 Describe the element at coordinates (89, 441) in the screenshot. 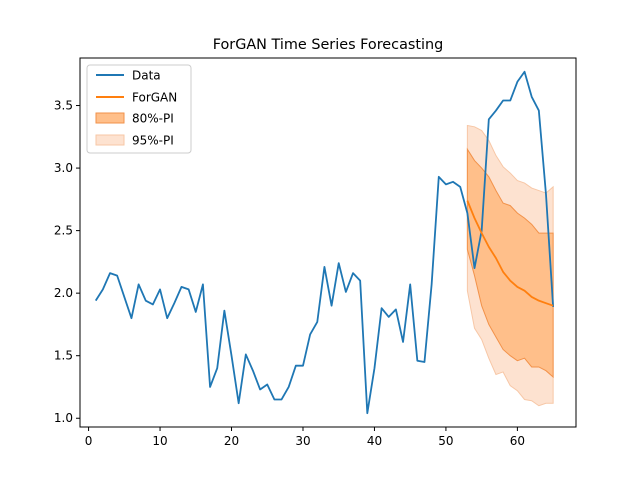

I see `x-tick-label: 0` at that location.